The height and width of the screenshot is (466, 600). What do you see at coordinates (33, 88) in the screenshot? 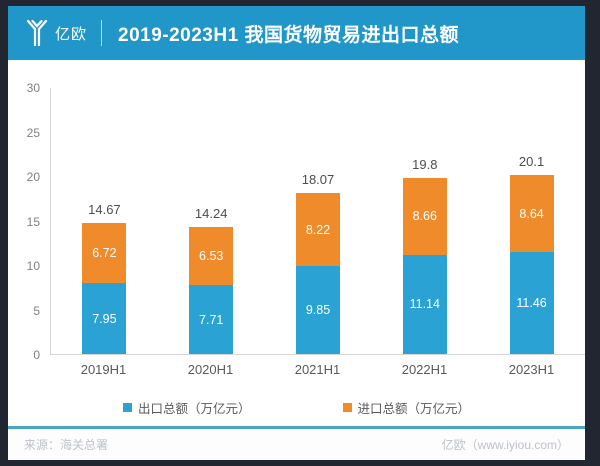
I see `y-tick-label: 30` at bounding box center [33, 88].